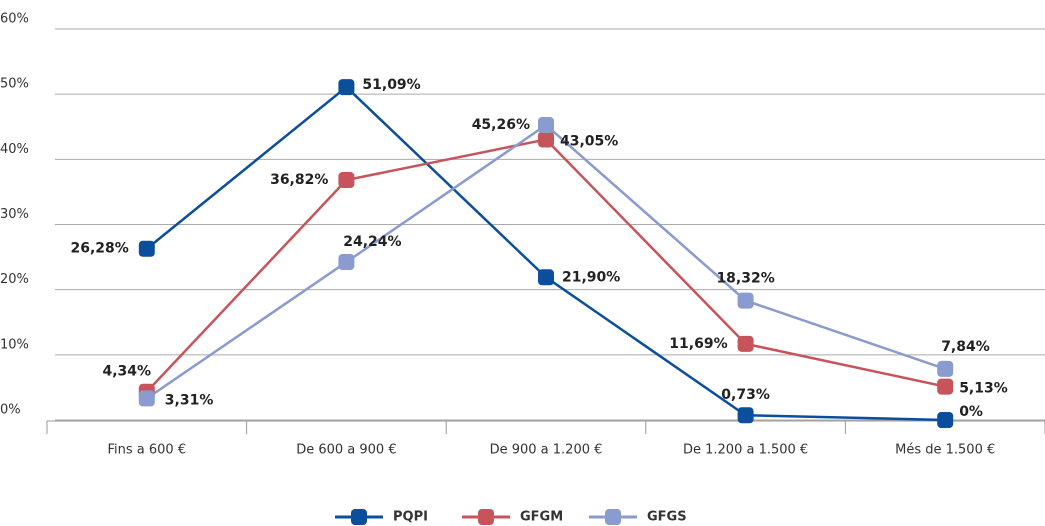 The width and height of the screenshot is (1045, 526). I want to click on x-tick-label: Més de 1.500 €, so click(945, 450).